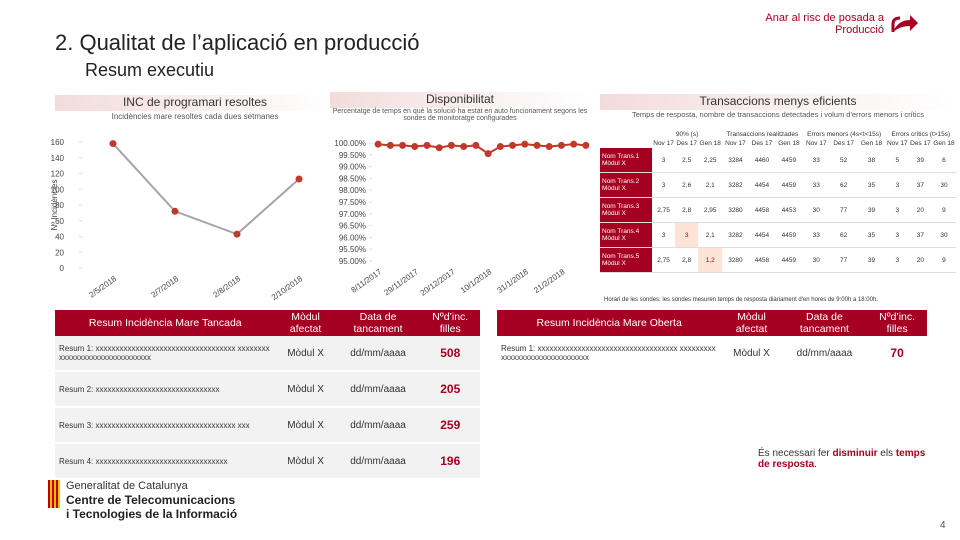 The width and height of the screenshot is (960, 540). What do you see at coordinates (62, 268) in the screenshot?
I see `y-tick-label: 0` at bounding box center [62, 268].